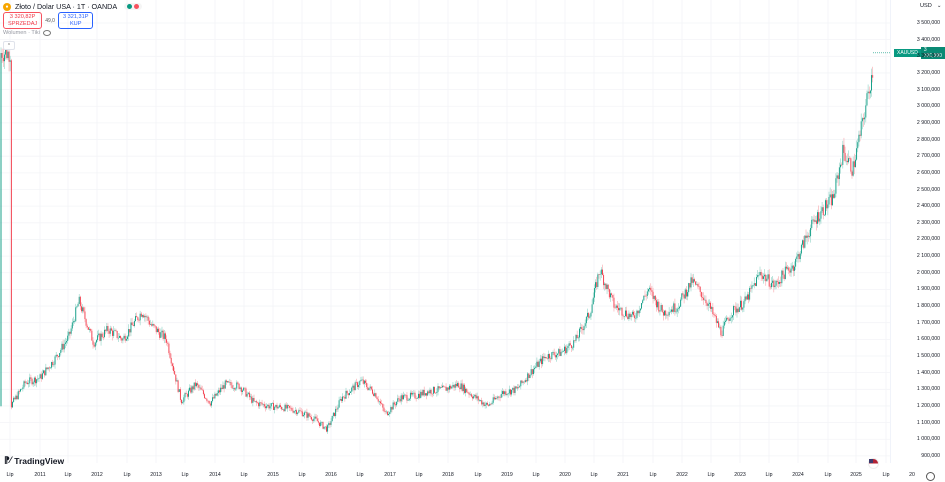  I want to click on sell-price: 3 320,82P, so click(22, 17).